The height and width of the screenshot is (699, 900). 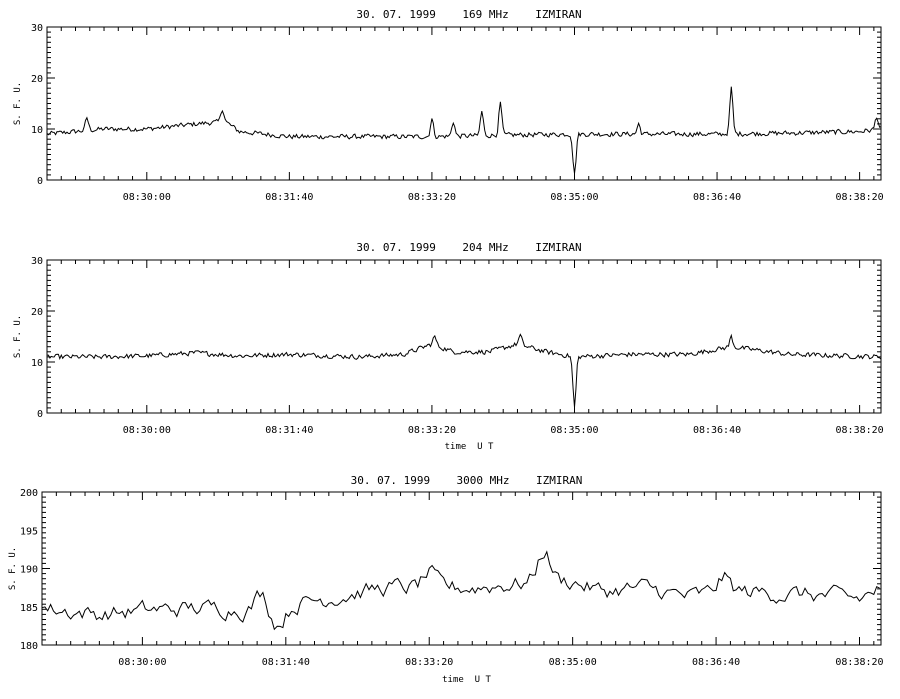 What do you see at coordinates (467, 480) in the screenshot?
I see `panel-title: 30. 07. 1999 3000 MHz IZMIRAN` at bounding box center [467, 480].